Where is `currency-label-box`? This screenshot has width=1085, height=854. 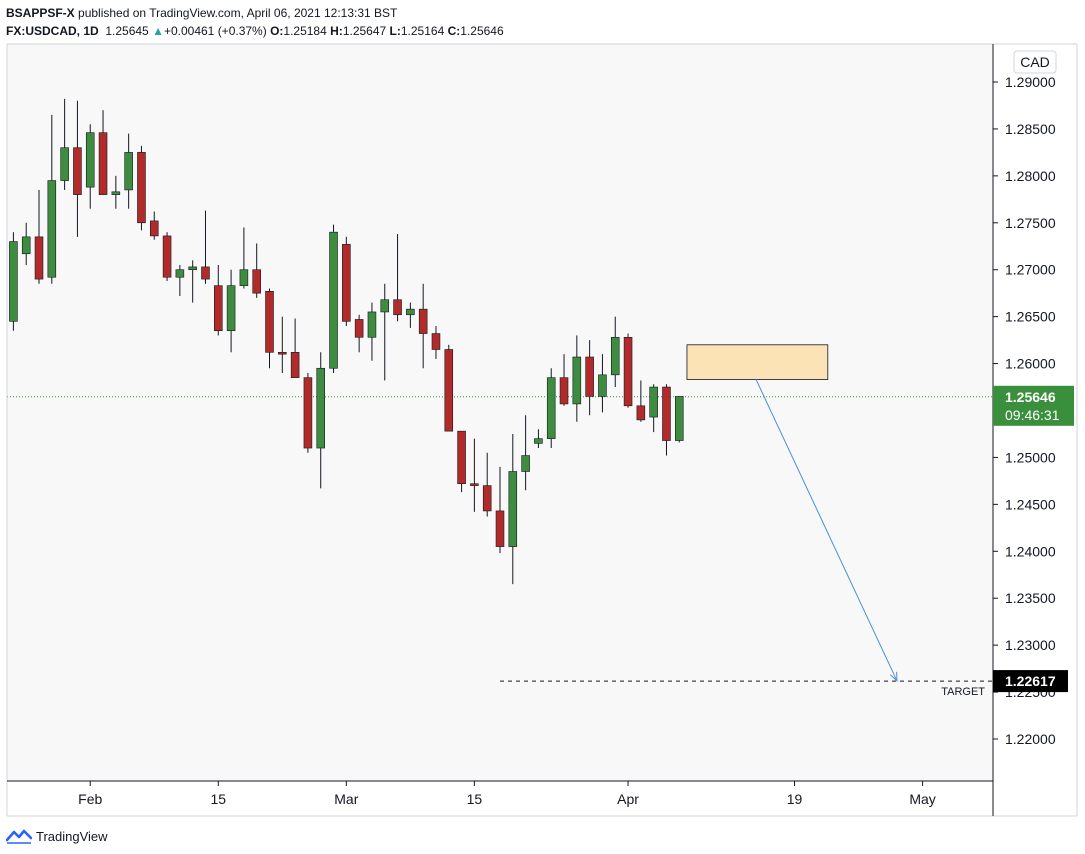 currency-label-box is located at coordinates (1035, 62).